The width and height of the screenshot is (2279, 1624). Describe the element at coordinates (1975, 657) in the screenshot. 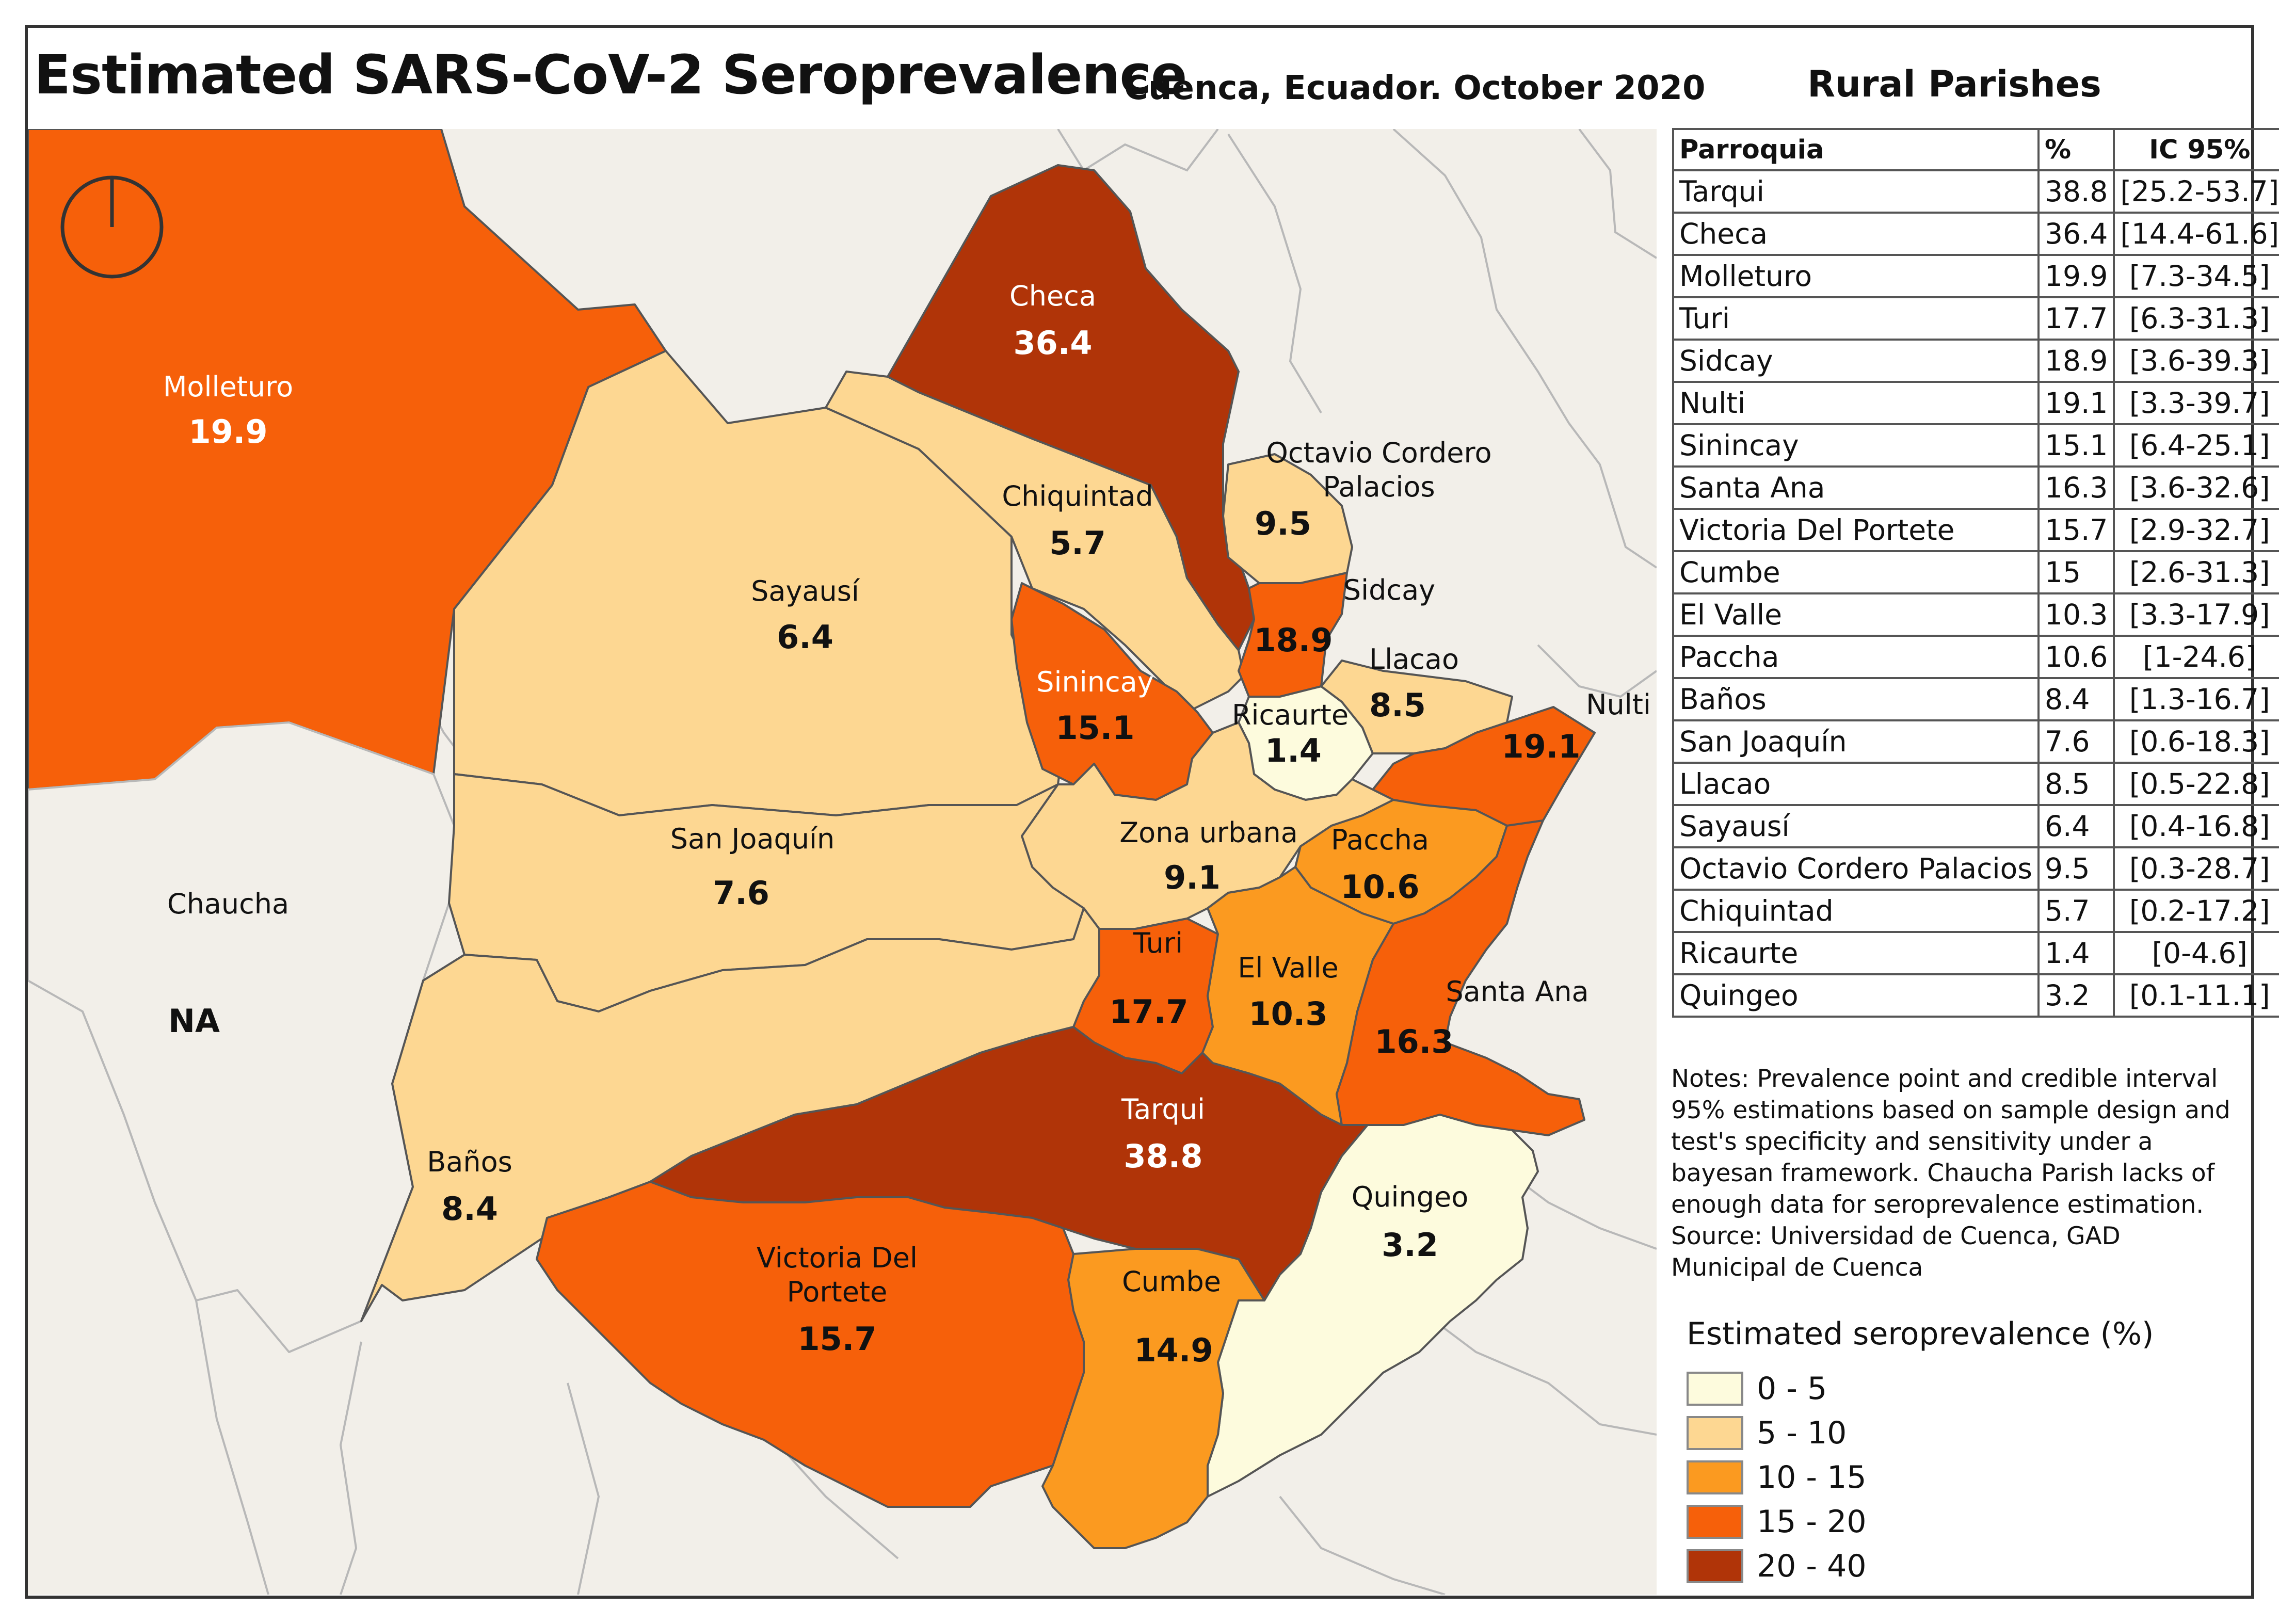

I see `table-row: Paccha 10.6 [1-24.6]` at that location.